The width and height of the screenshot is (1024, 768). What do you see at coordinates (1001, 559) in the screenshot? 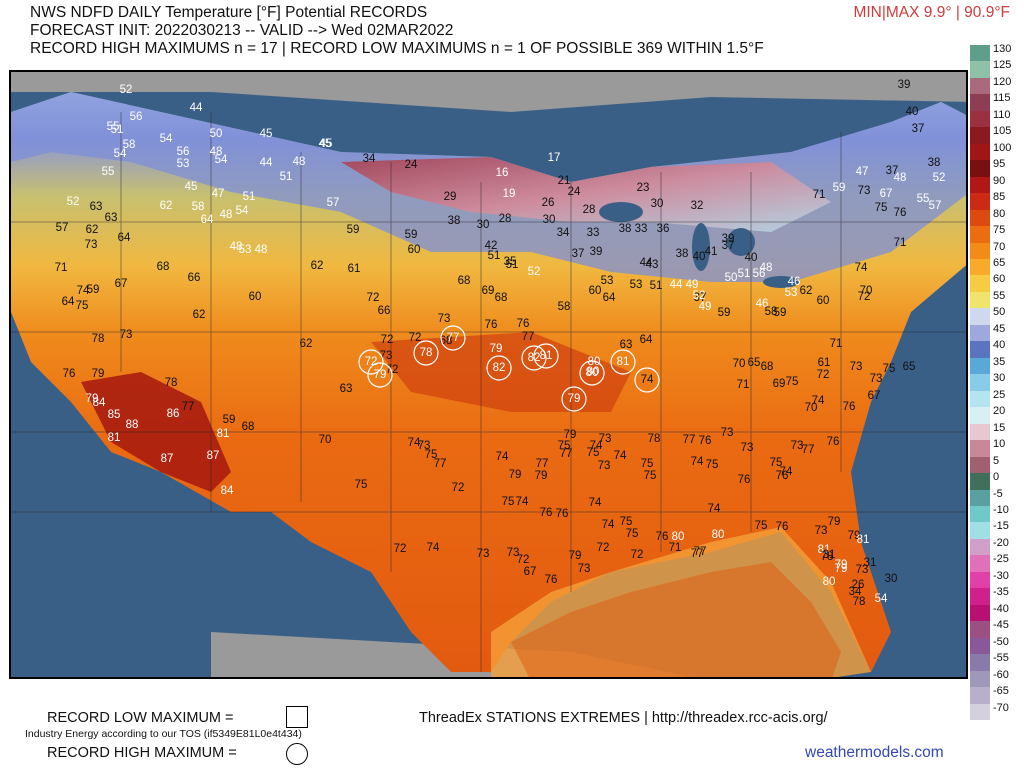
I see `color-scale-label: -25` at bounding box center [1001, 559].